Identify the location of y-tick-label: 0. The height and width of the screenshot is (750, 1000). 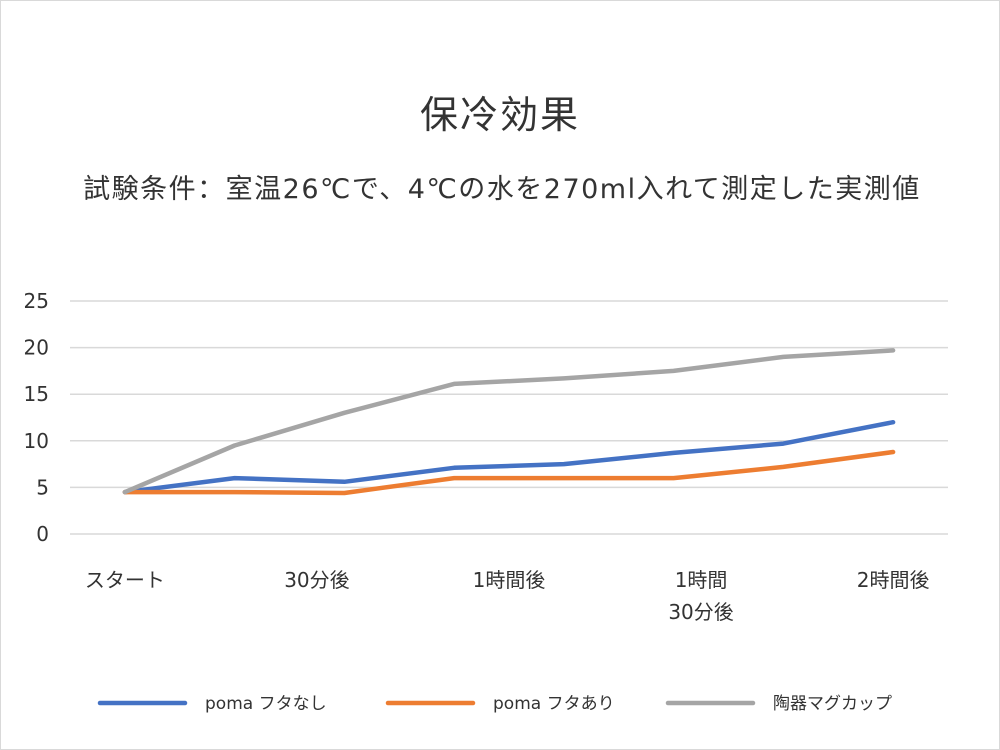
(42, 534).